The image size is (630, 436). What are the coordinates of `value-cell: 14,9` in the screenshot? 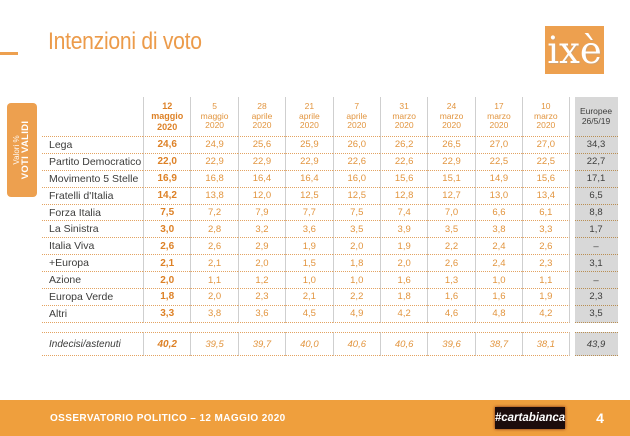 It's located at (498, 179).